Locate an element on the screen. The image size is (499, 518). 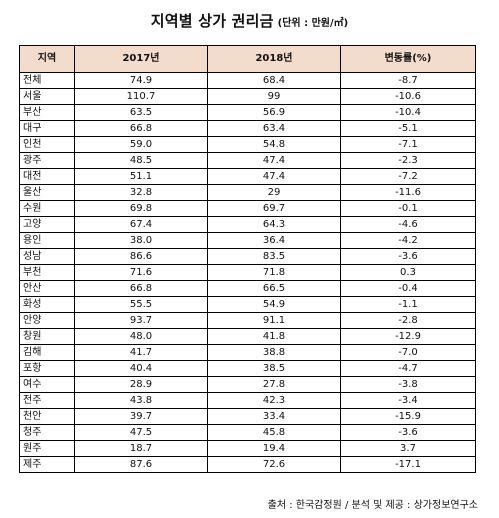
table-row: 고양 67.4 64.3 -4.6 is located at coordinates (247, 224).